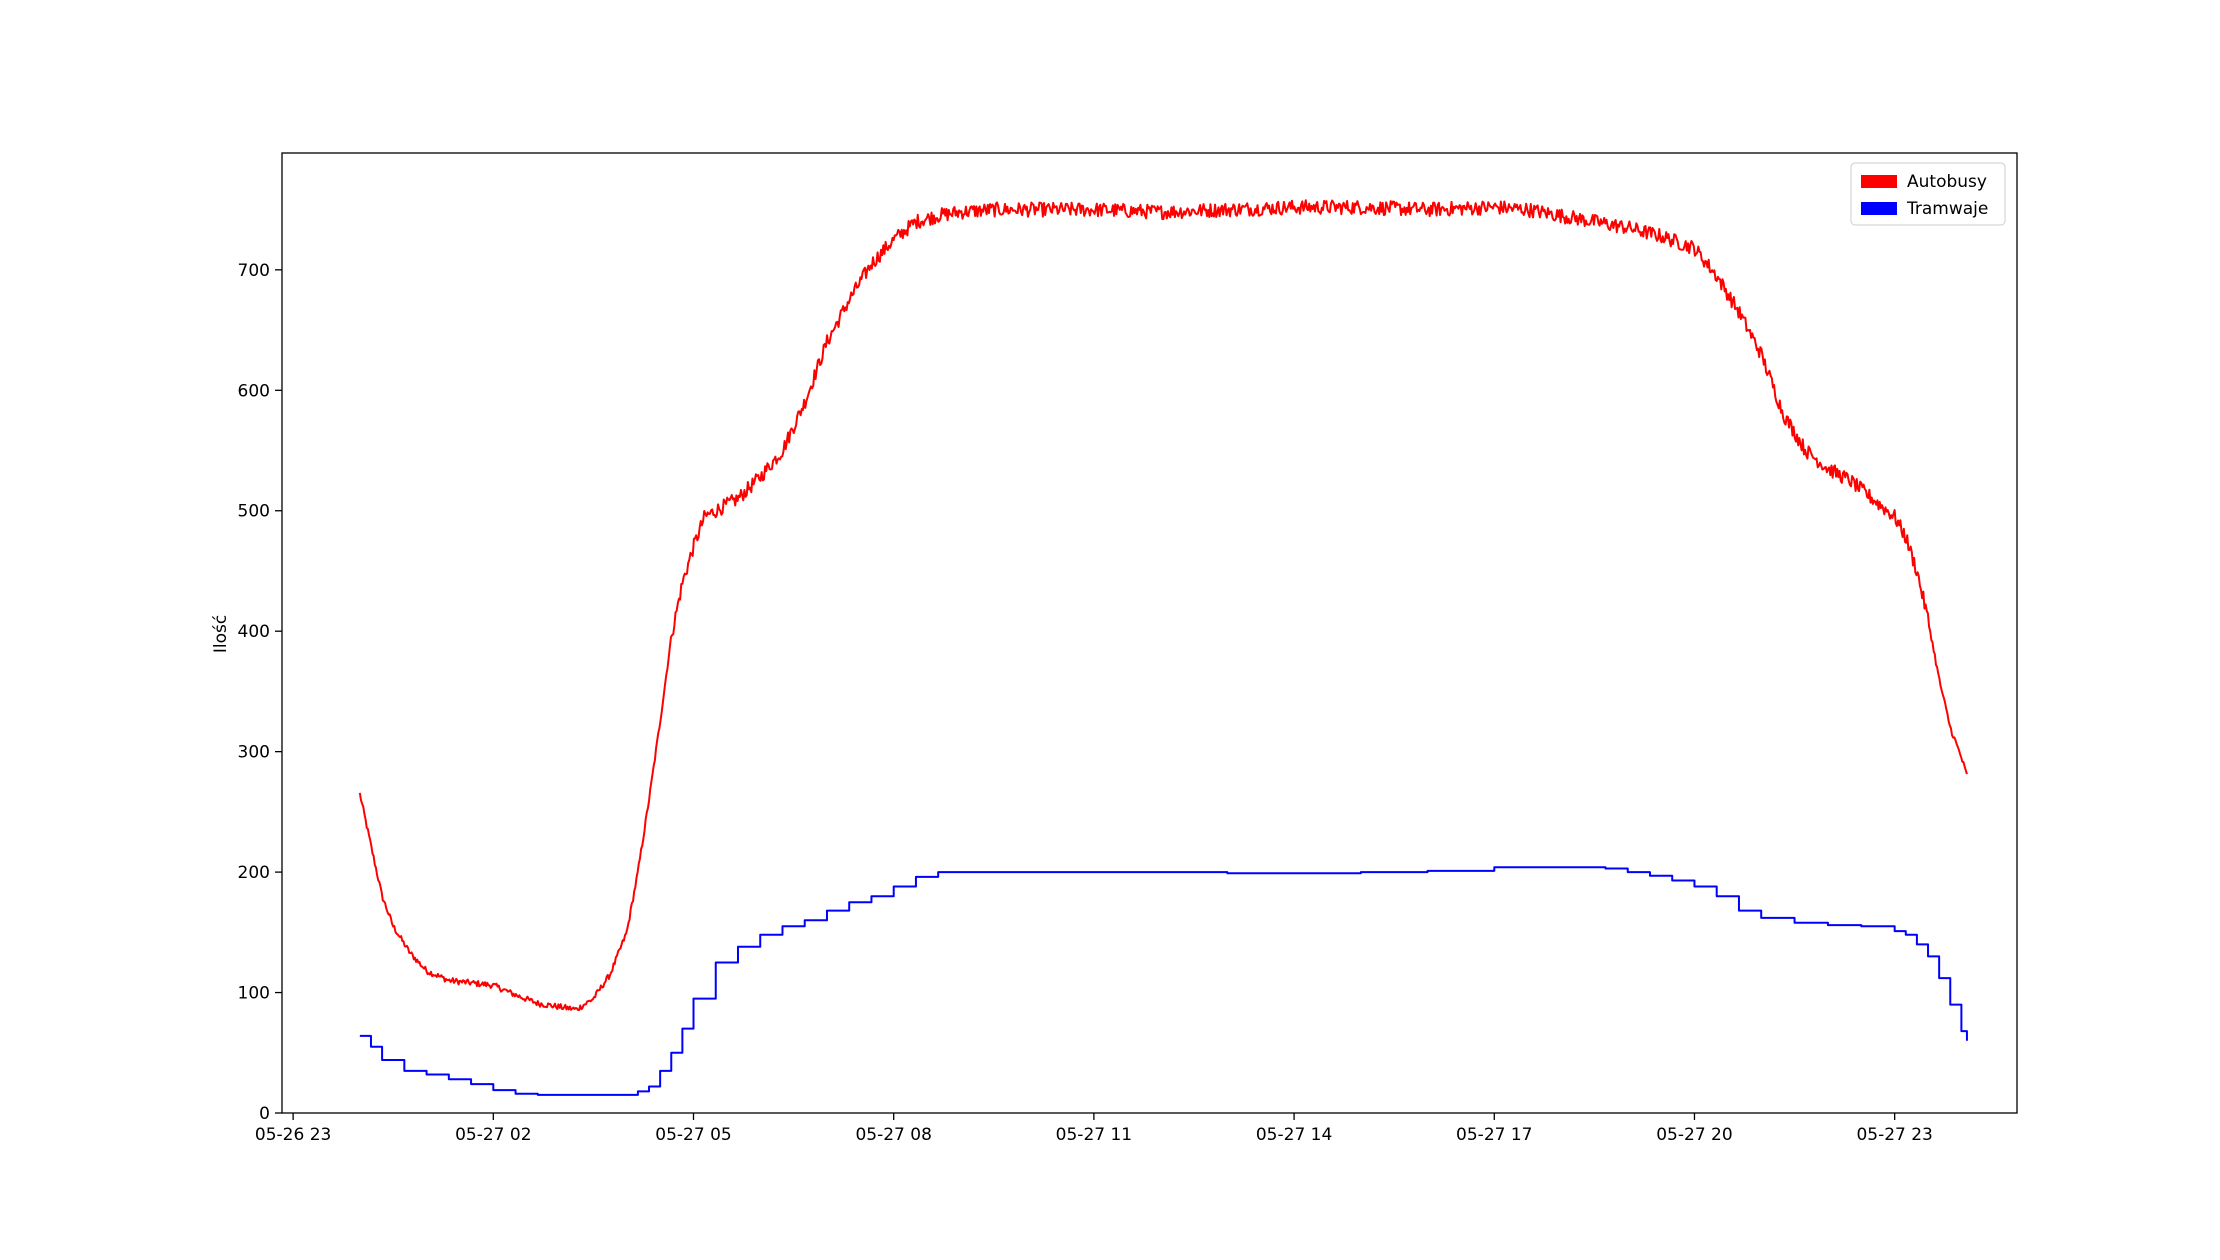  What do you see at coordinates (1928, 194) in the screenshot?
I see `legend: Autobusy Tramwaje` at bounding box center [1928, 194].